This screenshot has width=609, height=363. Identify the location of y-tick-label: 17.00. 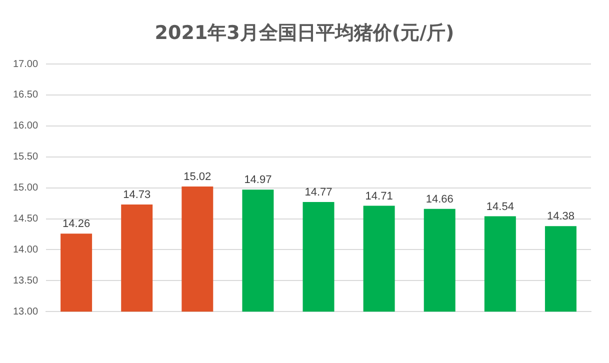
(25, 64).